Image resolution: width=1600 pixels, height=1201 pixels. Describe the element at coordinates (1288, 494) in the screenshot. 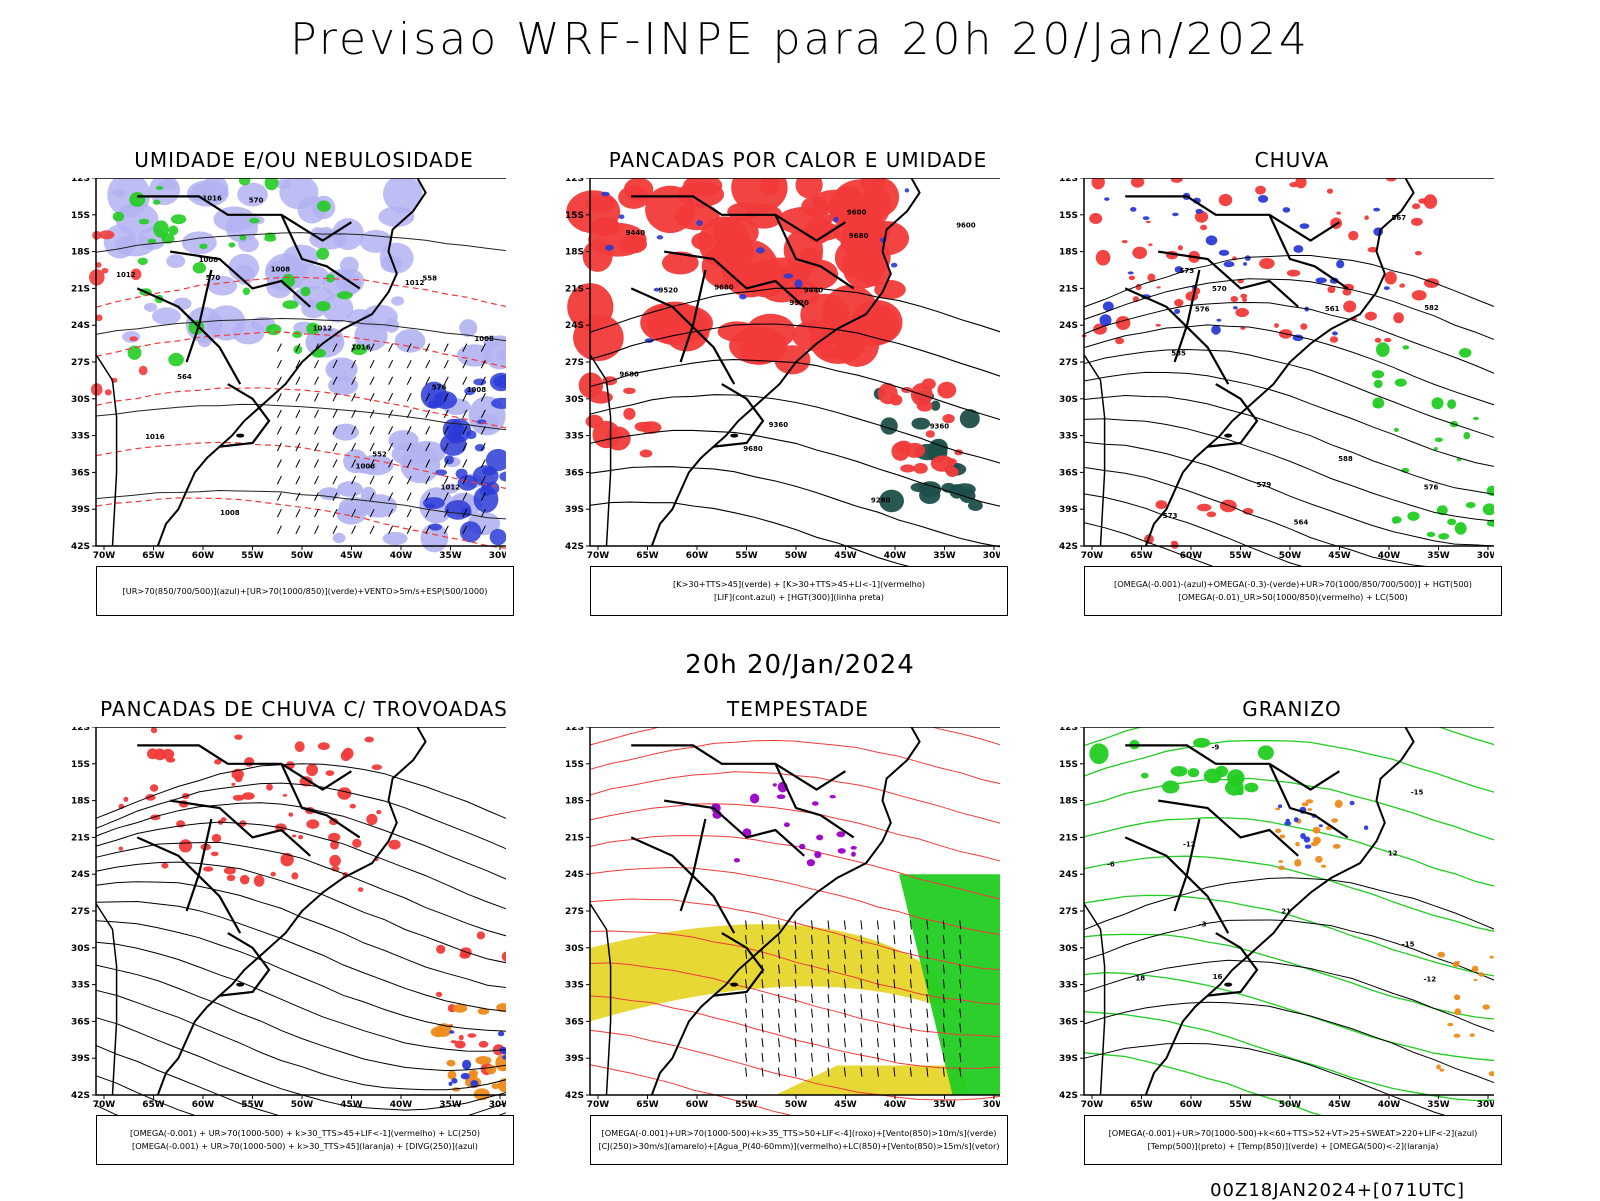

I see `streamline` at that location.